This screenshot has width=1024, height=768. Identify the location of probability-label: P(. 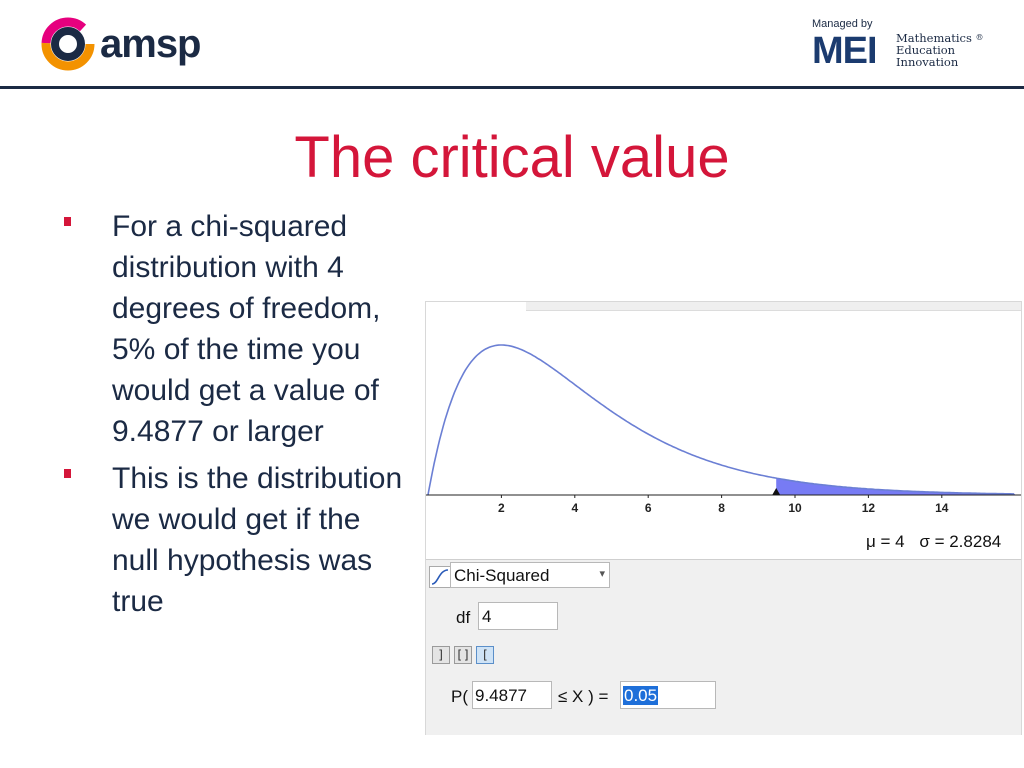
(459, 696).